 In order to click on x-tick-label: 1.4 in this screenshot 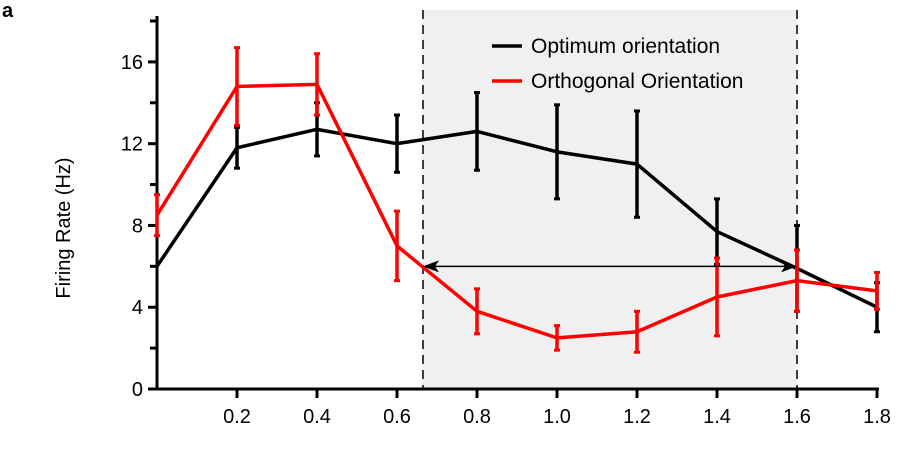, I will do `click(717, 417)`.